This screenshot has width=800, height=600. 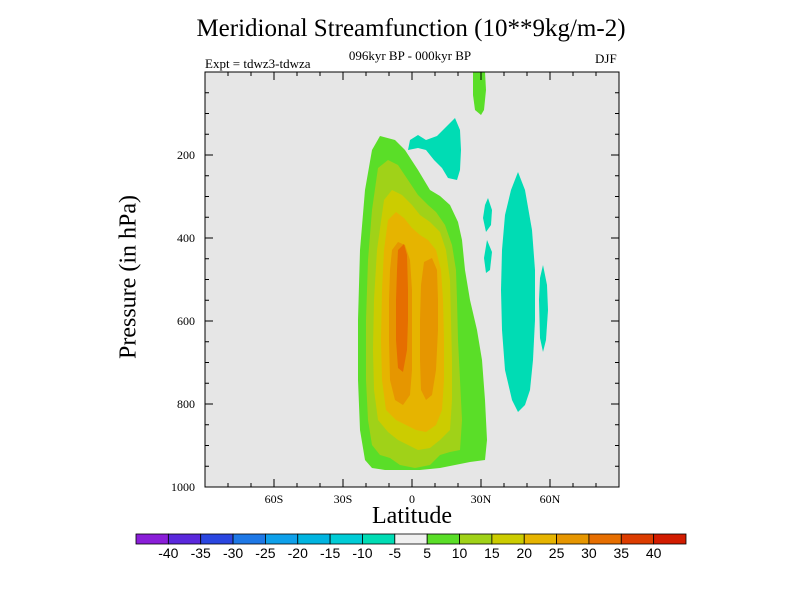 What do you see at coordinates (622, 553) in the screenshot?
I see `colorbar-label: 35` at bounding box center [622, 553].